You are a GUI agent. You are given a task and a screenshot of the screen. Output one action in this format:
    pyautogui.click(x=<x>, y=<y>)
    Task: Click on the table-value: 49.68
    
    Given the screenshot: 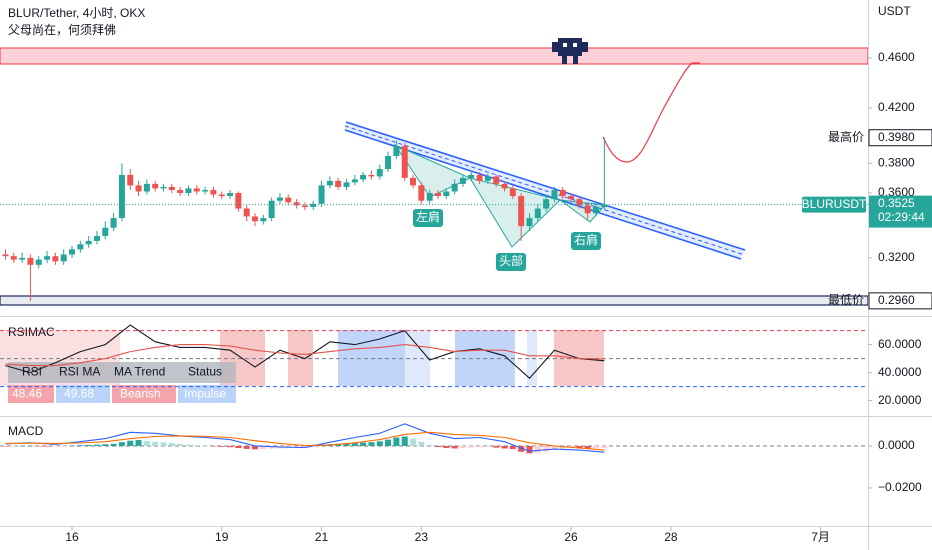 What is the action you would take?
    pyautogui.click(x=79, y=394)
    